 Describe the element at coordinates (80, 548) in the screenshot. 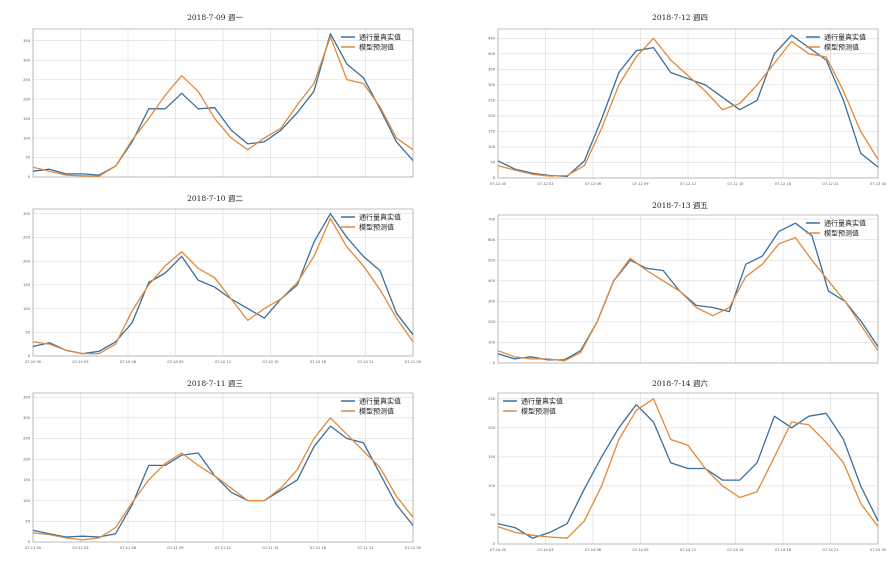

I see `x-tick-label: 07-11 03` at that location.